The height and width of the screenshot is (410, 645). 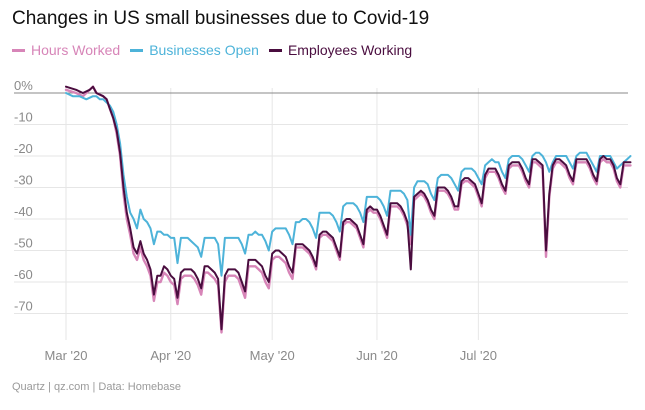 I want to click on legend-label-businesses-open: Businesses Open, so click(x=204, y=50).